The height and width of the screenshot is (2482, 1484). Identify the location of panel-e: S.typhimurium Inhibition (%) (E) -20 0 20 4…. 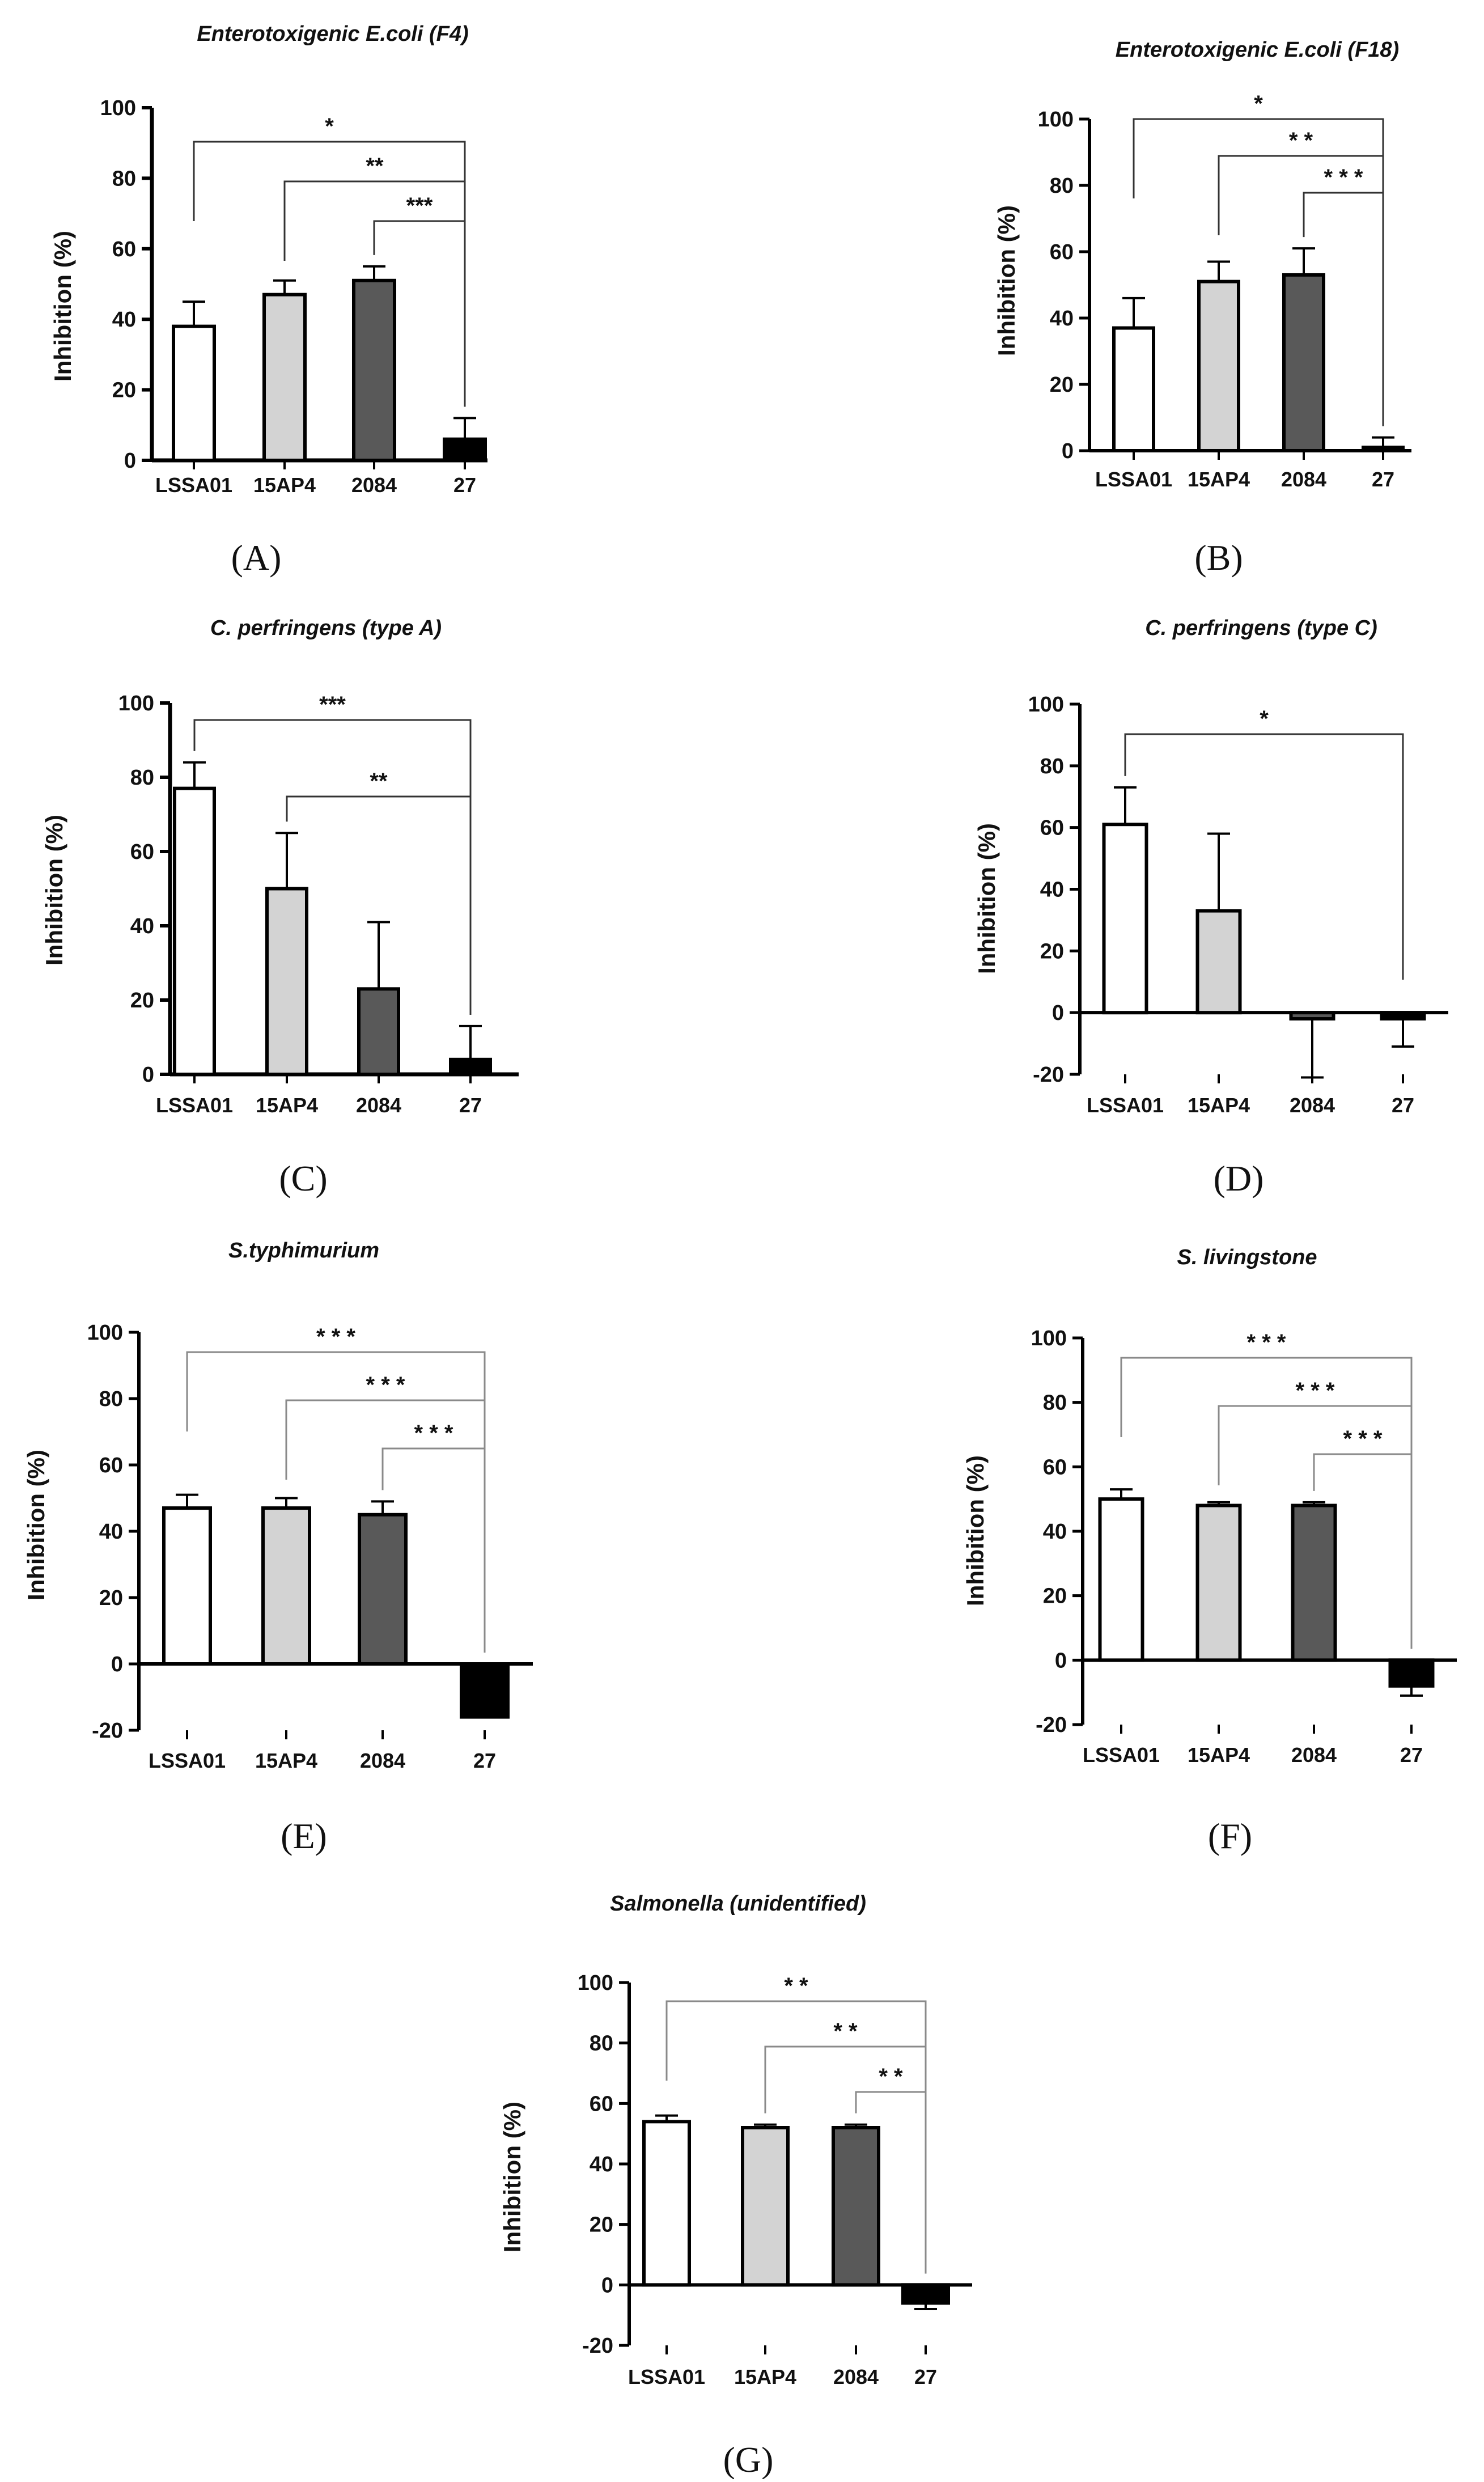
(278, 1547).